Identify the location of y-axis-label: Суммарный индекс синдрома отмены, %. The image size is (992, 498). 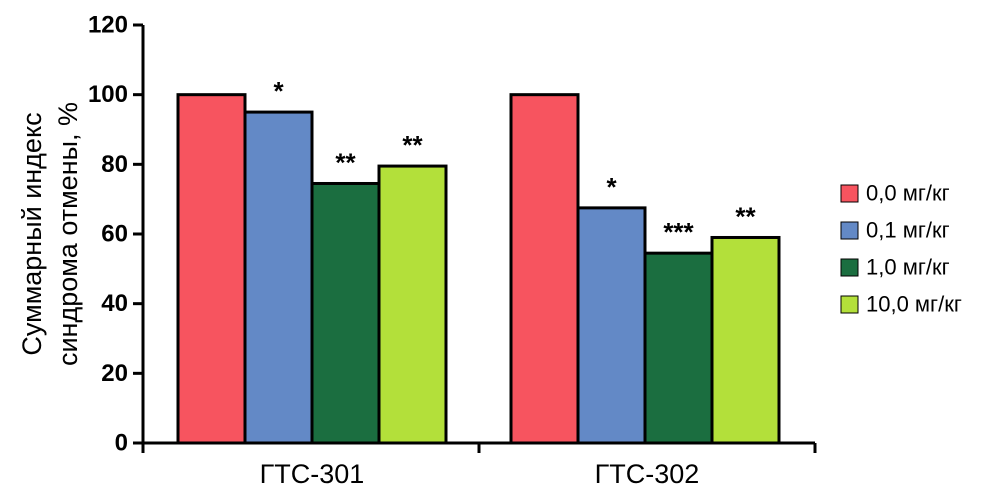
(50, 234).